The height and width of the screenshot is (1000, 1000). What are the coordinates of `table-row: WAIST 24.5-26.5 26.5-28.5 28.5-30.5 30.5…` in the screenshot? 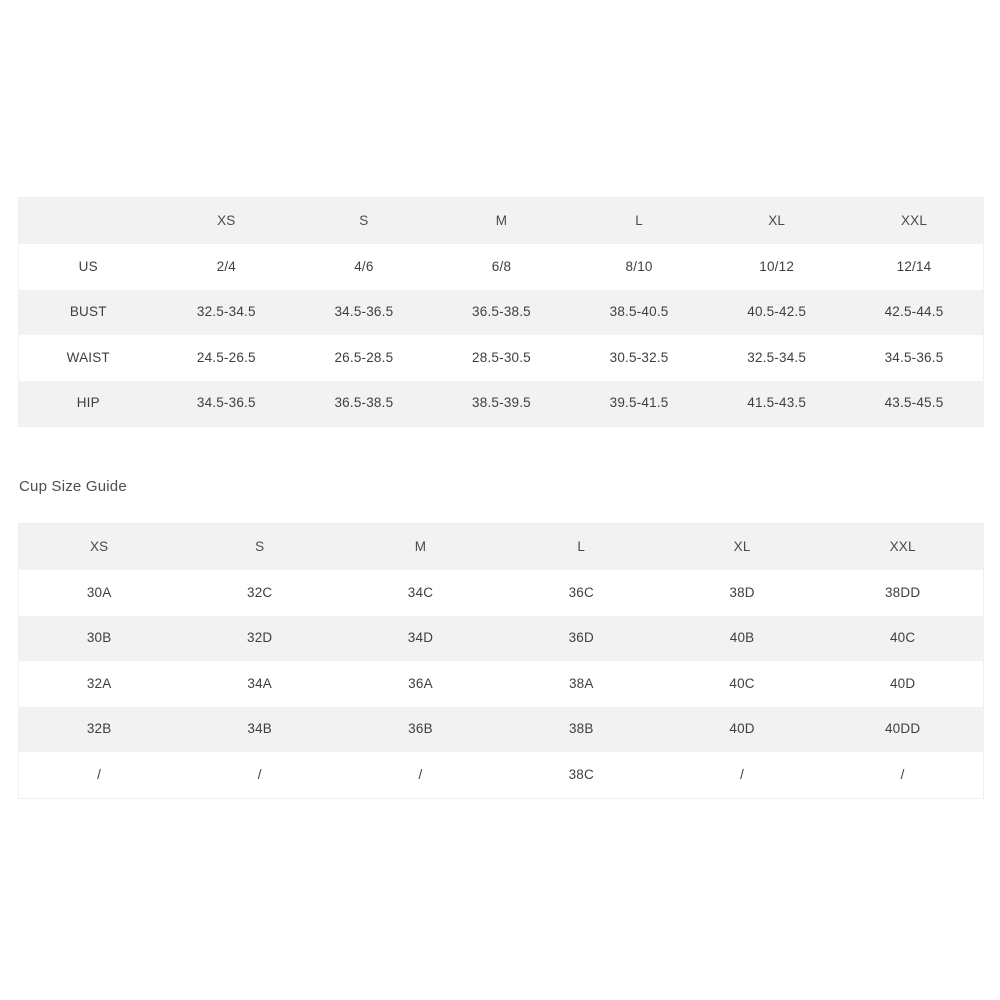 It's located at (501, 358).